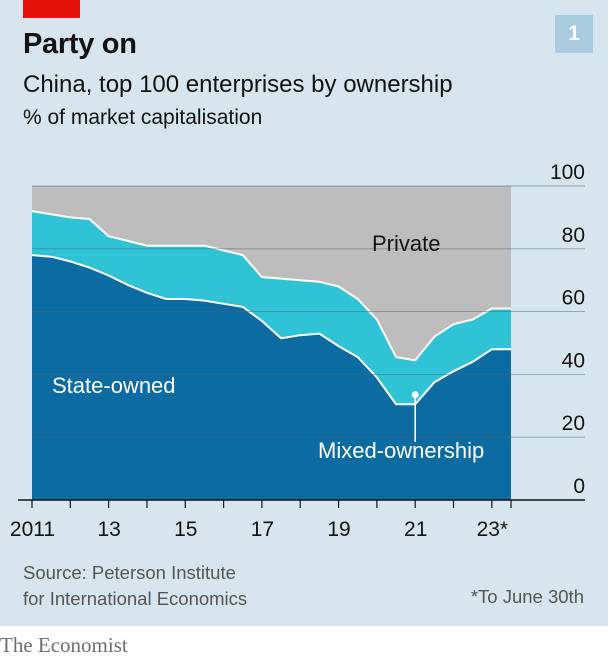 The height and width of the screenshot is (662, 608). What do you see at coordinates (338, 529) in the screenshot?
I see `x-tick-label-2019: 19` at bounding box center [338, 529].